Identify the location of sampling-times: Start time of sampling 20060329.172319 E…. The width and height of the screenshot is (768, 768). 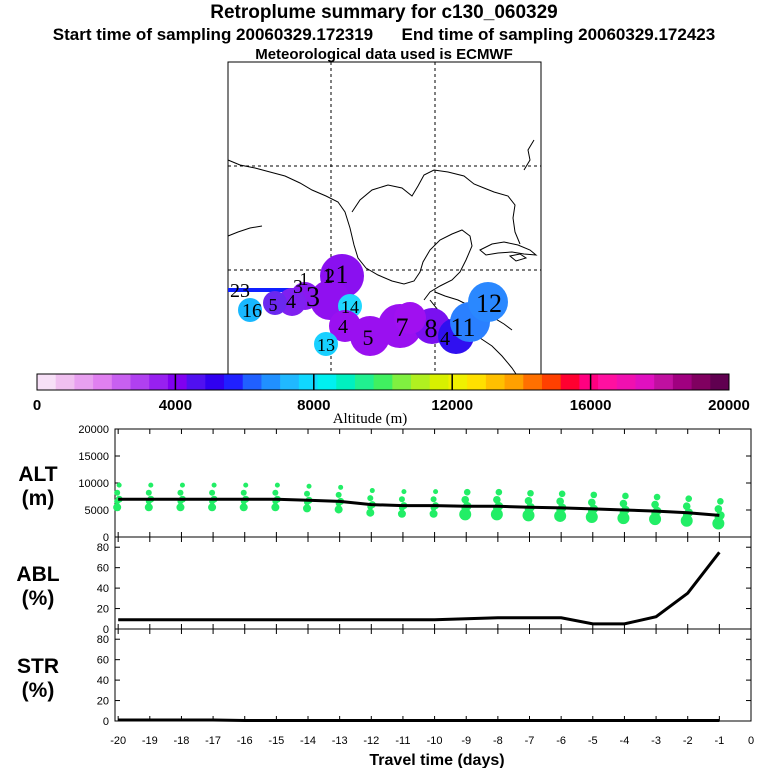
(384, 35).